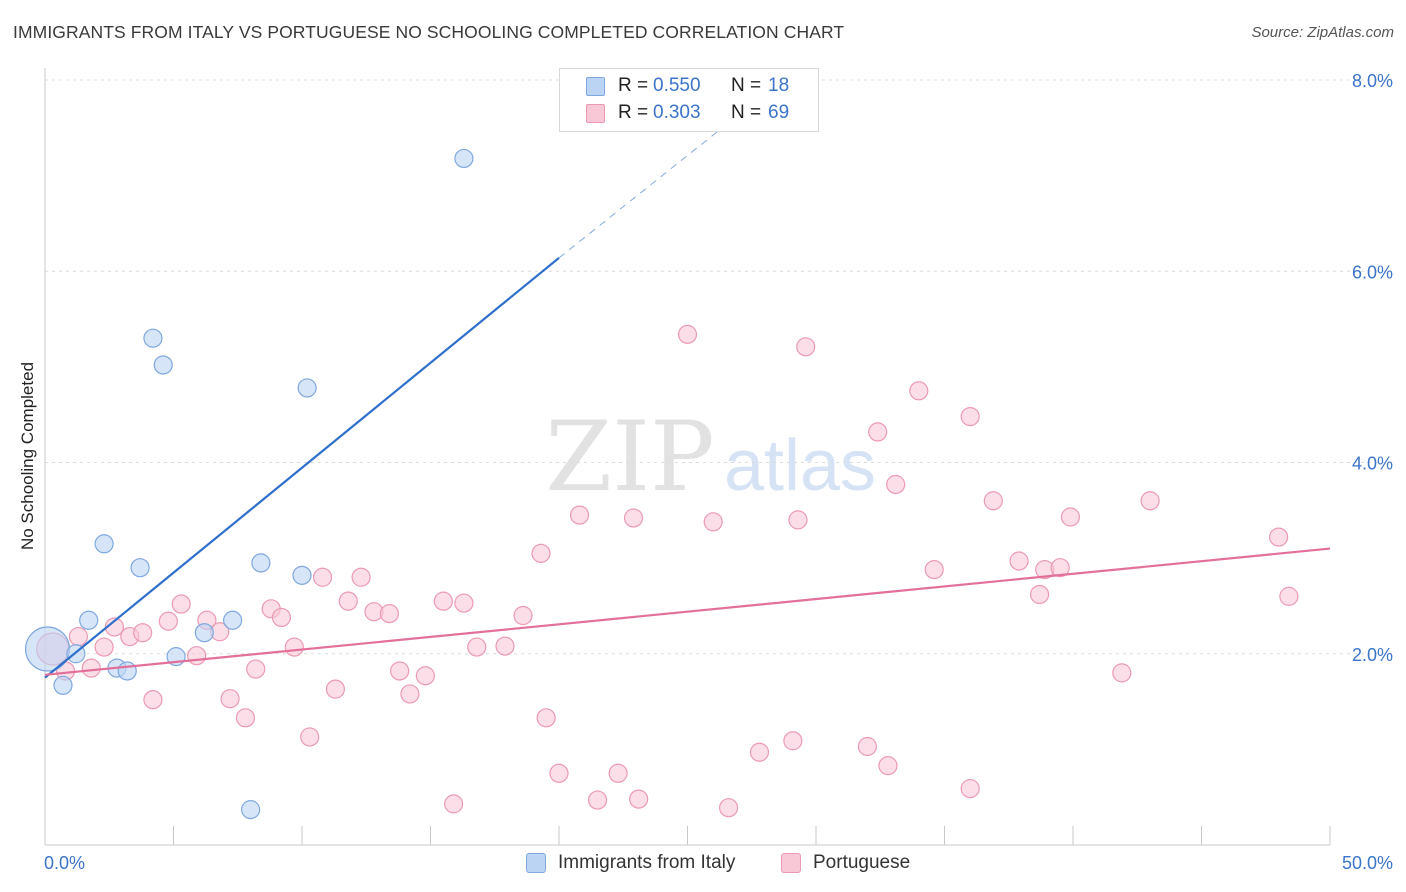  Describe the element at coordinates (1372, 272) in the screenshot. I see `y-tick-label: 6.0%` at that location.